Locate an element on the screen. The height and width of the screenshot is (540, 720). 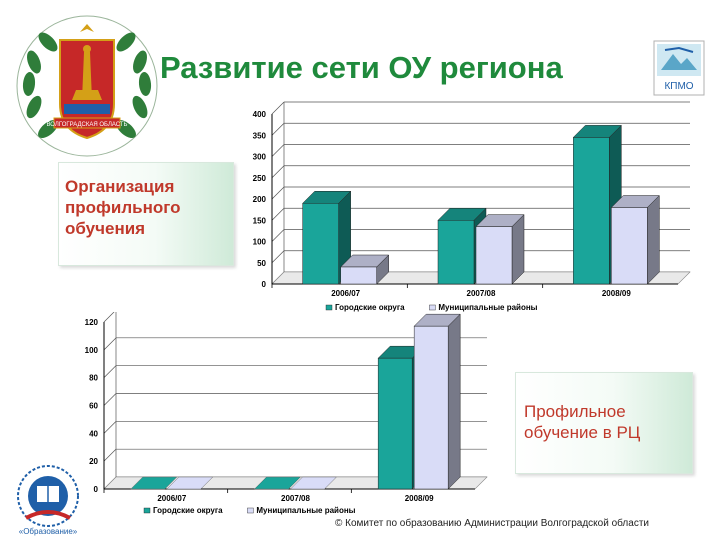
y-tick-label: 400 is located at coordinates (260, 114).